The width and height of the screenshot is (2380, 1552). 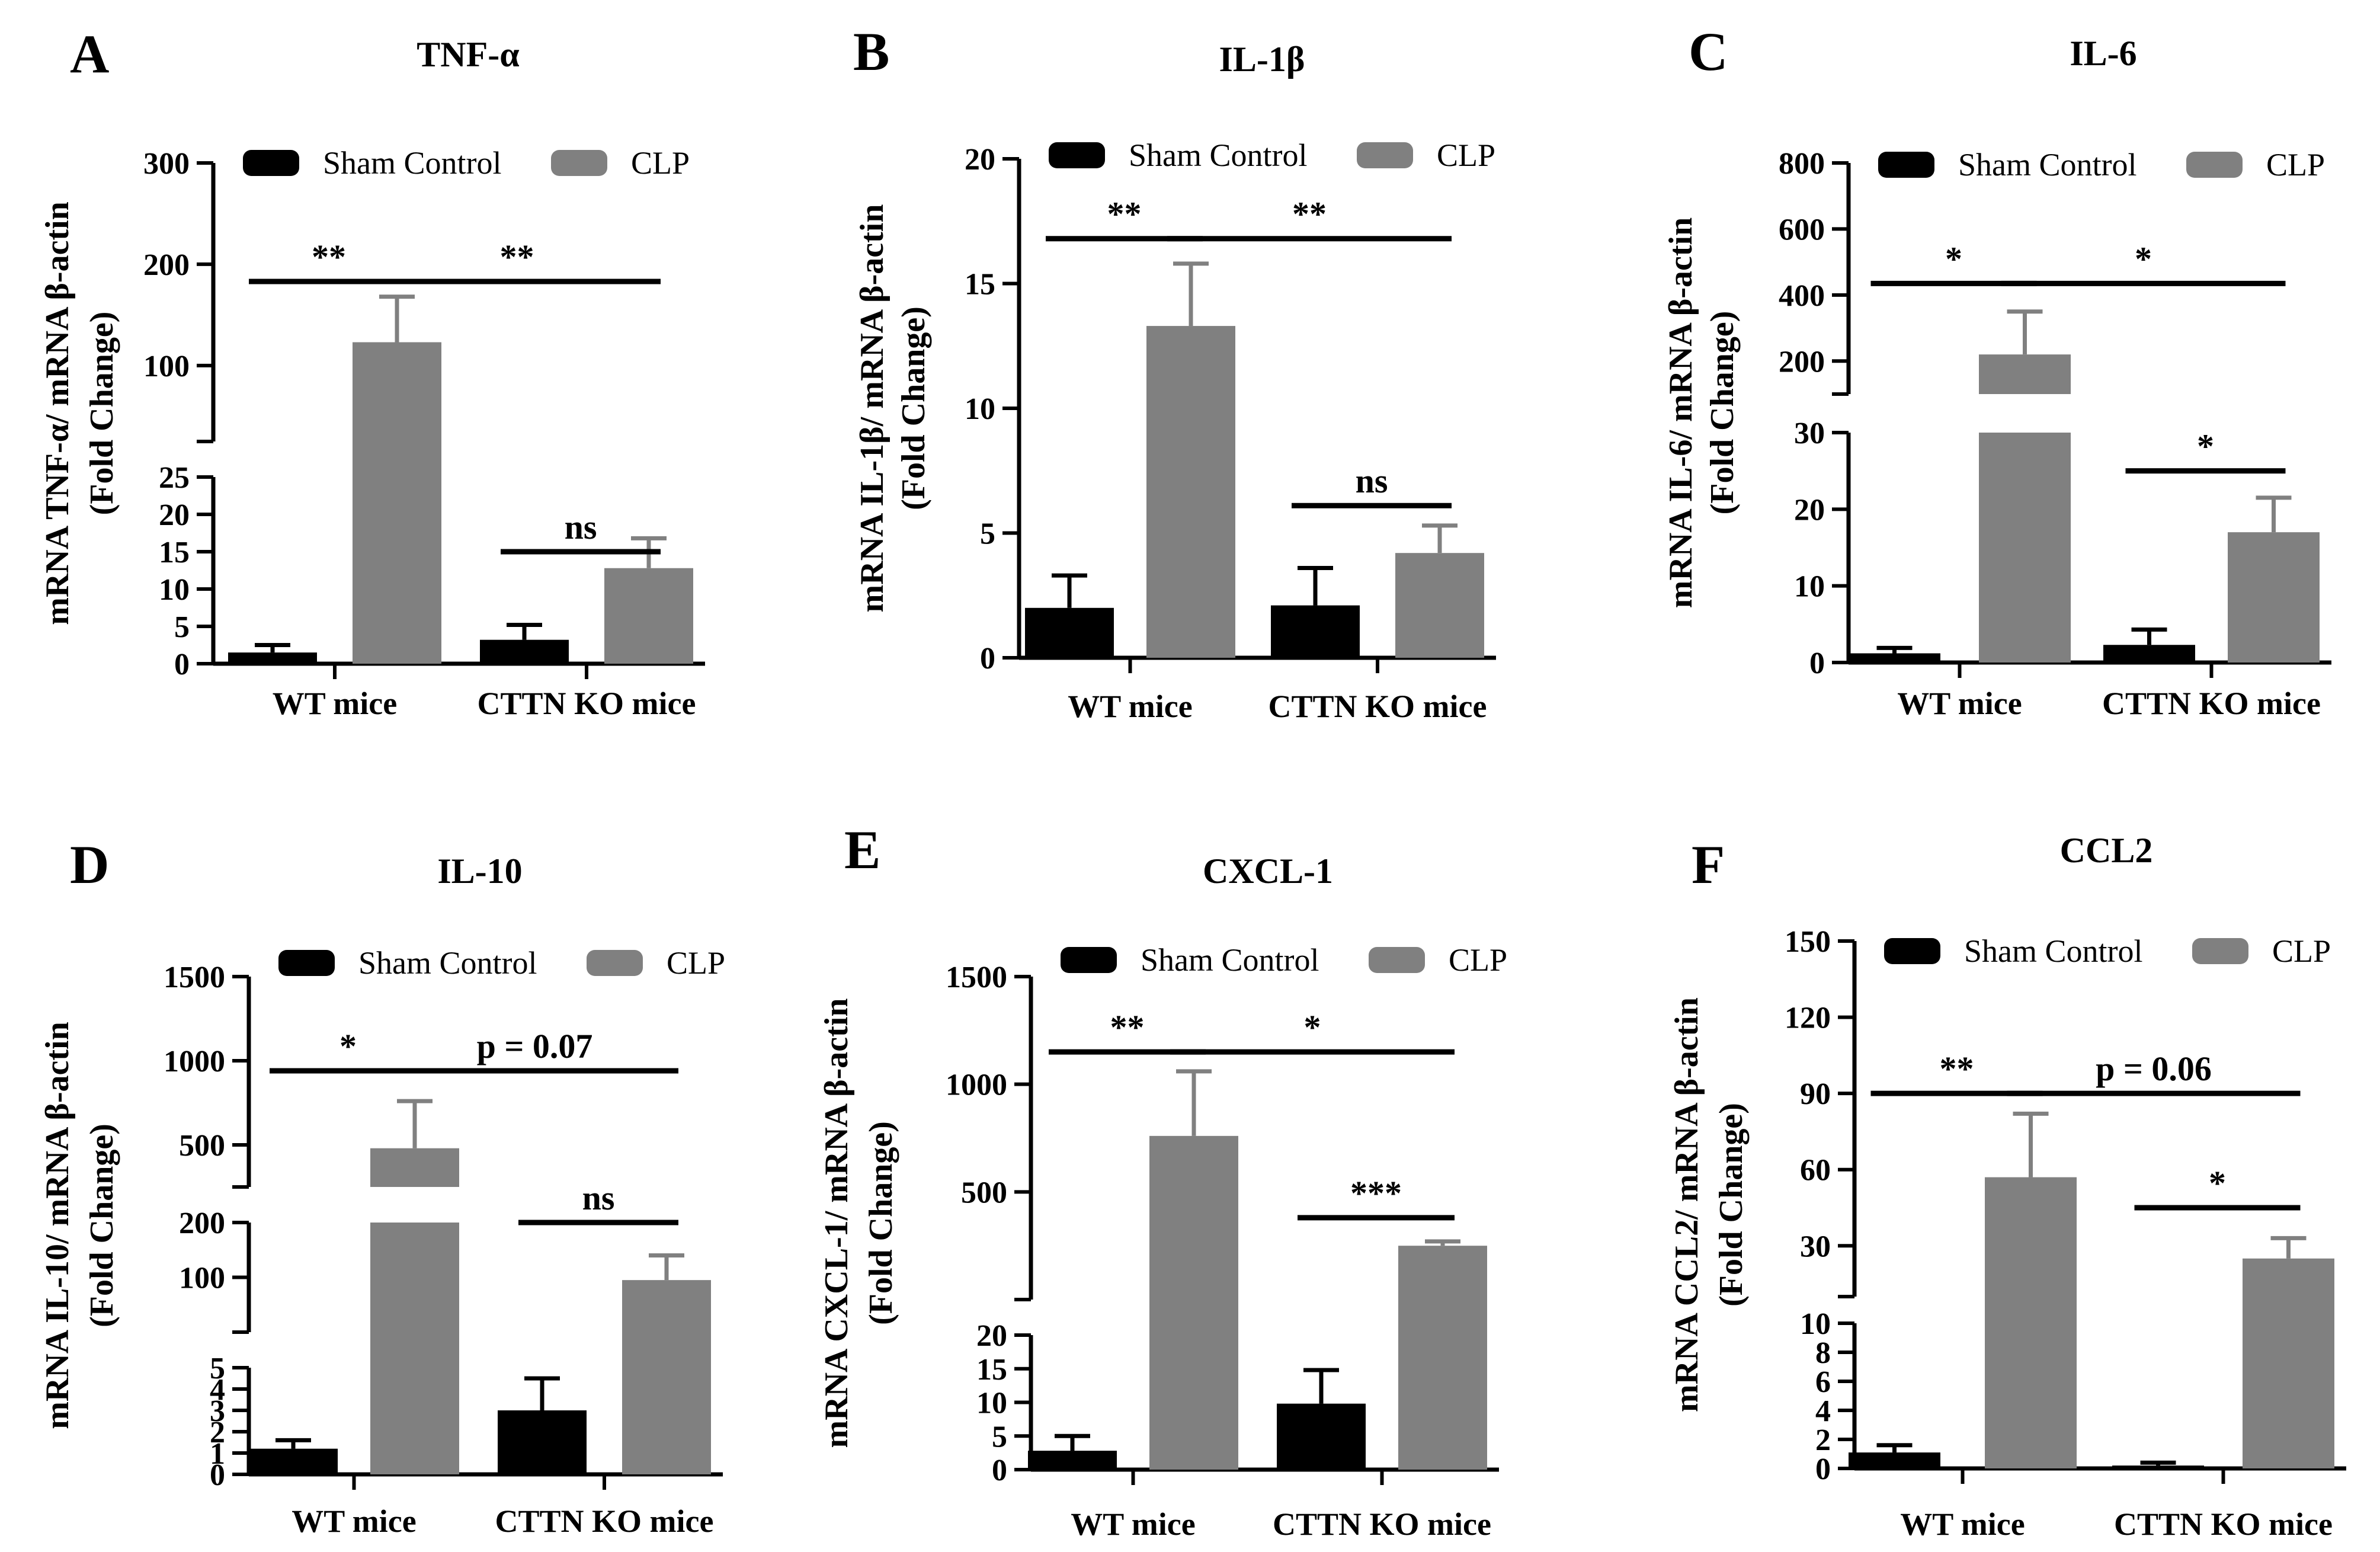 I want to click on panel-title: CXCL-1, so click(x=1268, y=871).